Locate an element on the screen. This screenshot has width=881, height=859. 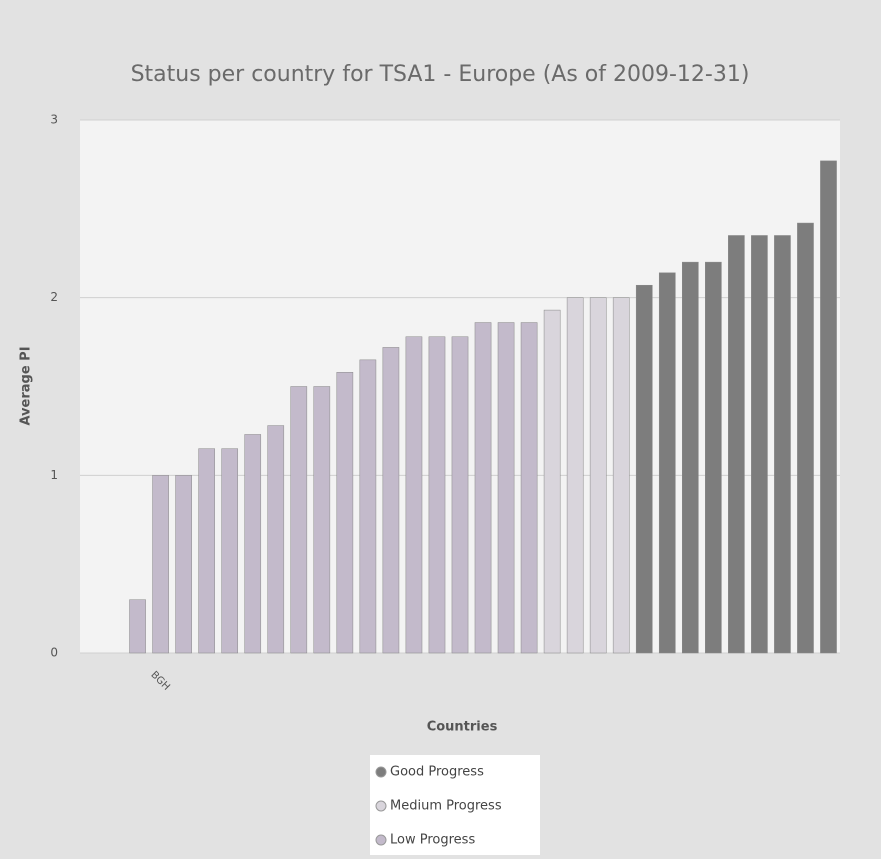
legend-box is located at coordinates (455, 805).